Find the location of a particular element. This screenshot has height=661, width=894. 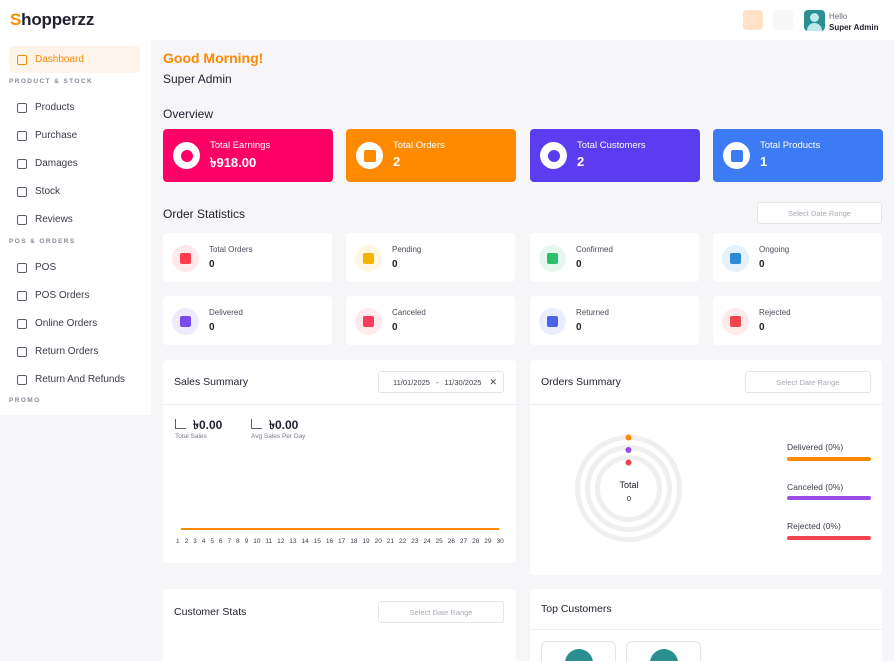

order-stats-date-range: Select Date Range is located at coordinates (819, 213).